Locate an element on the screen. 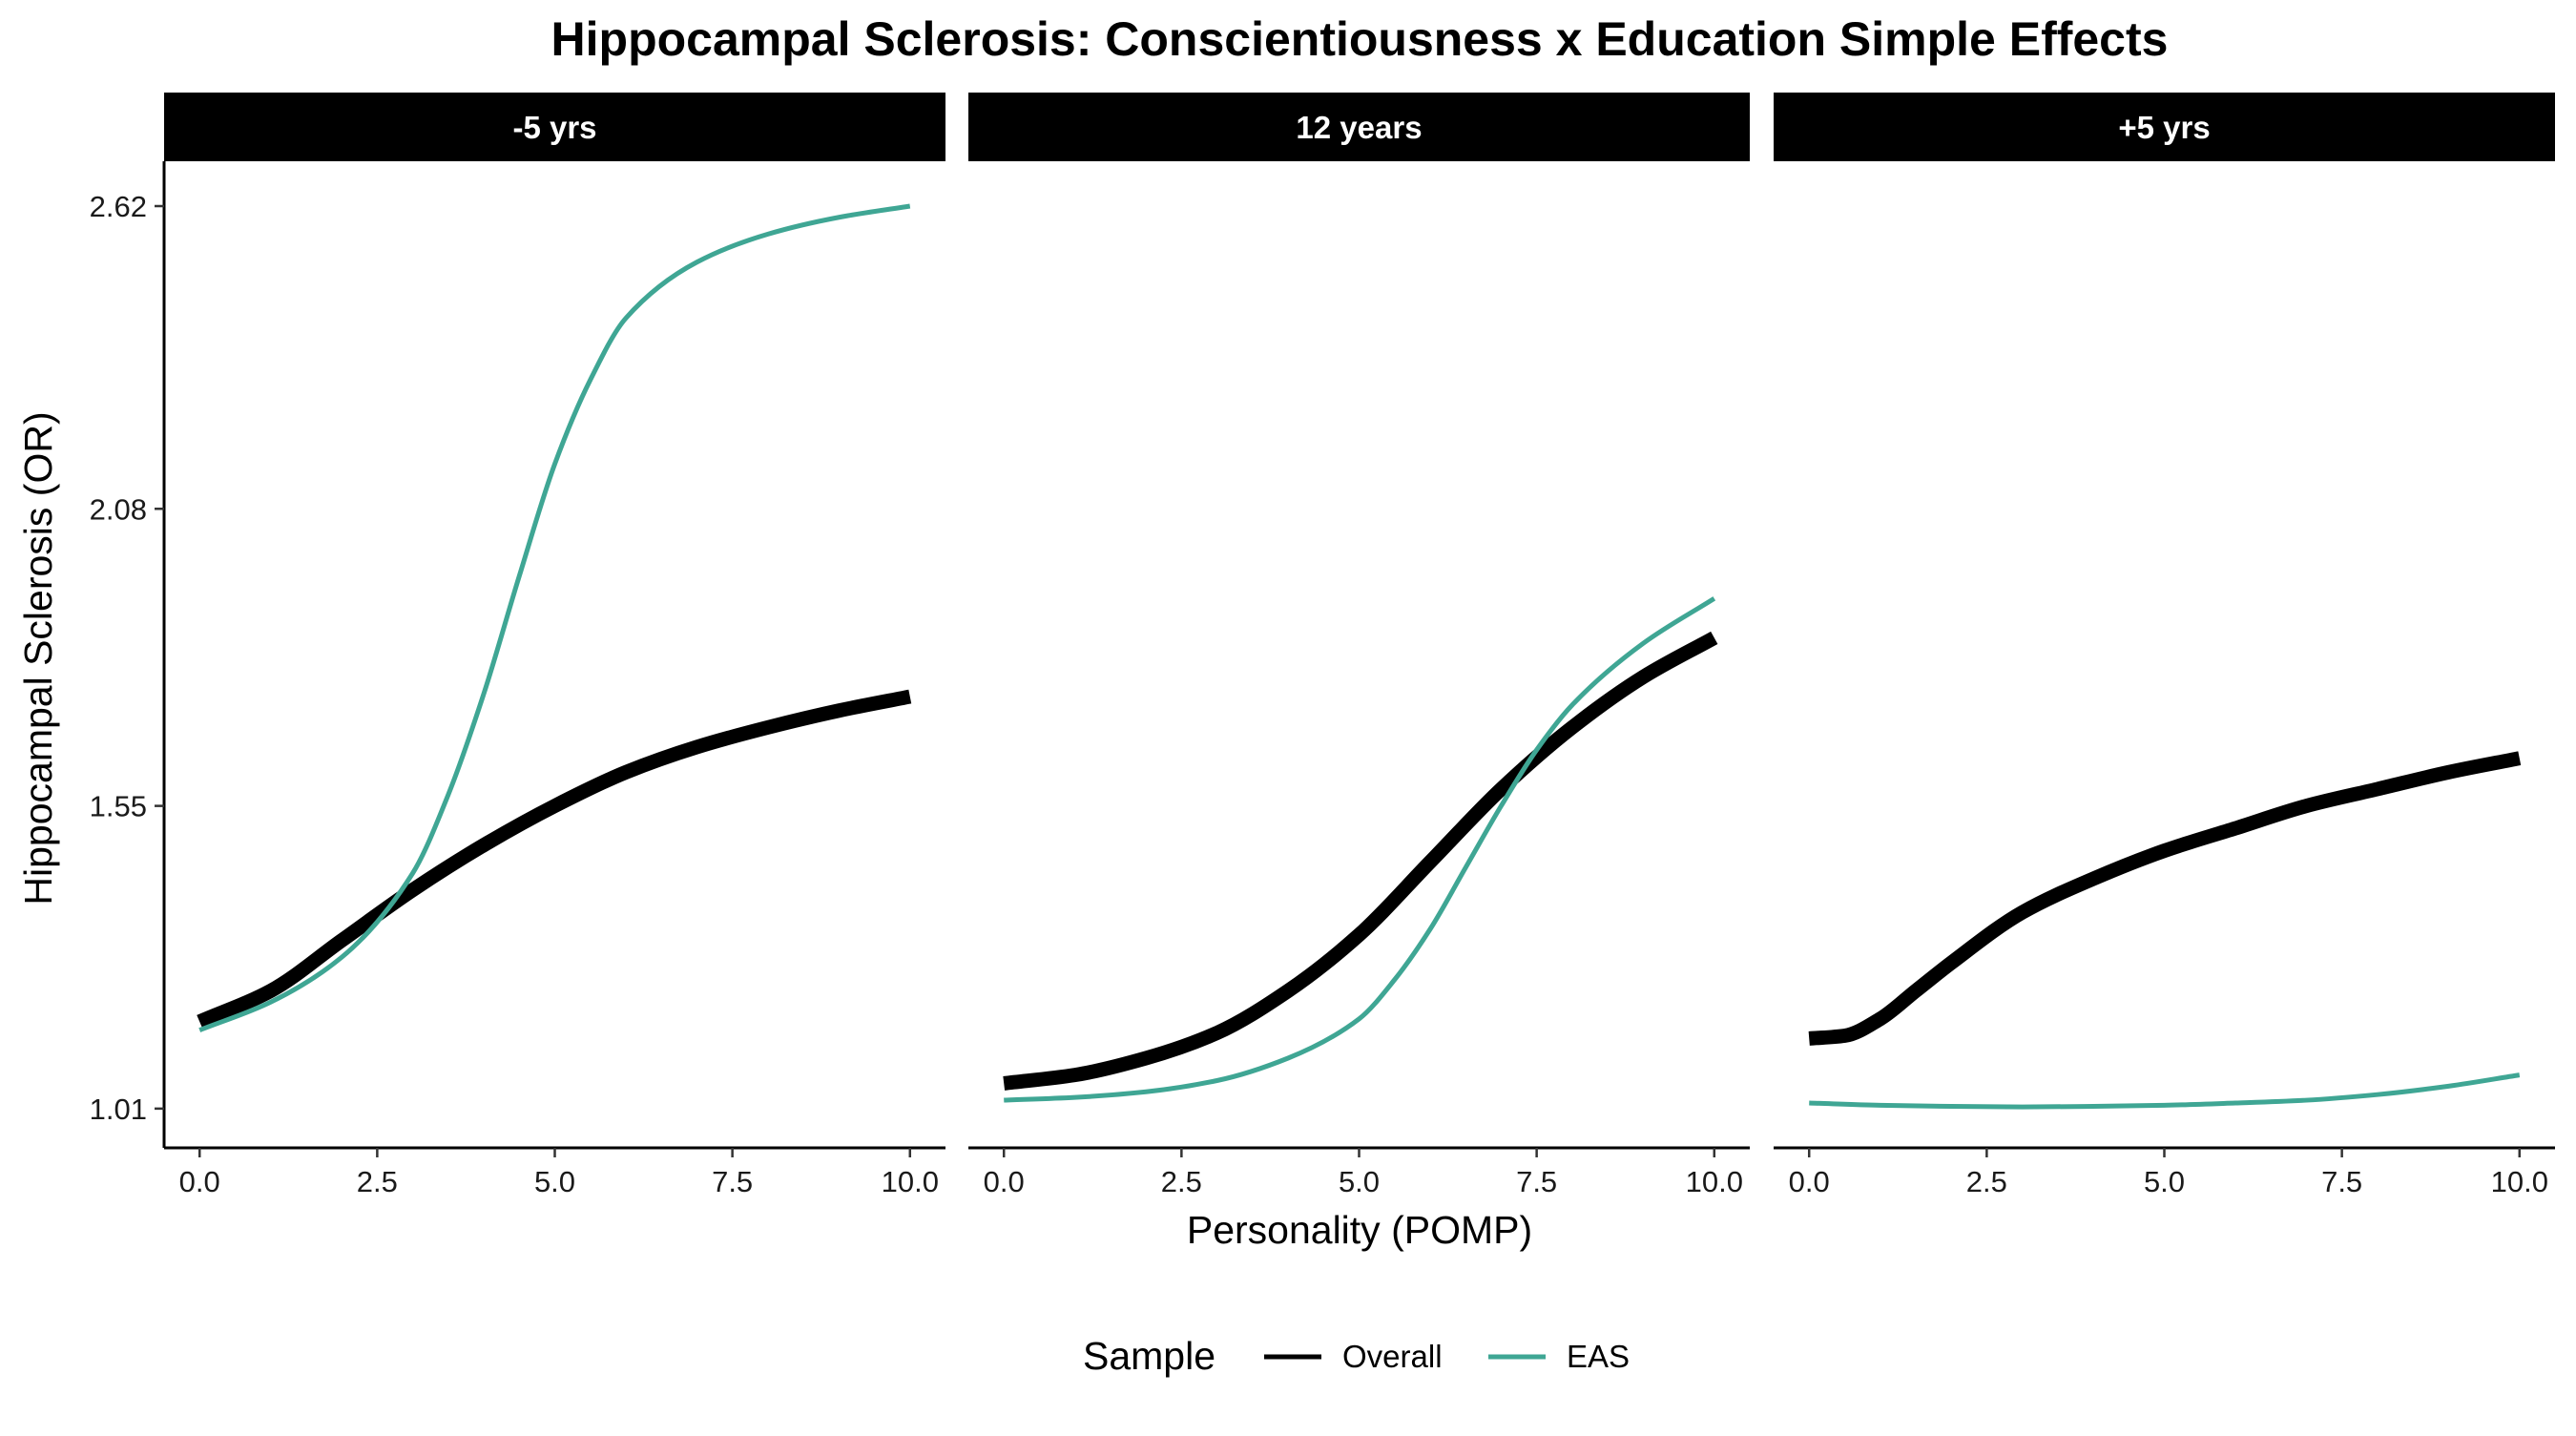  facet-strip-label: 12 years is located at coordinates (1359, 127).